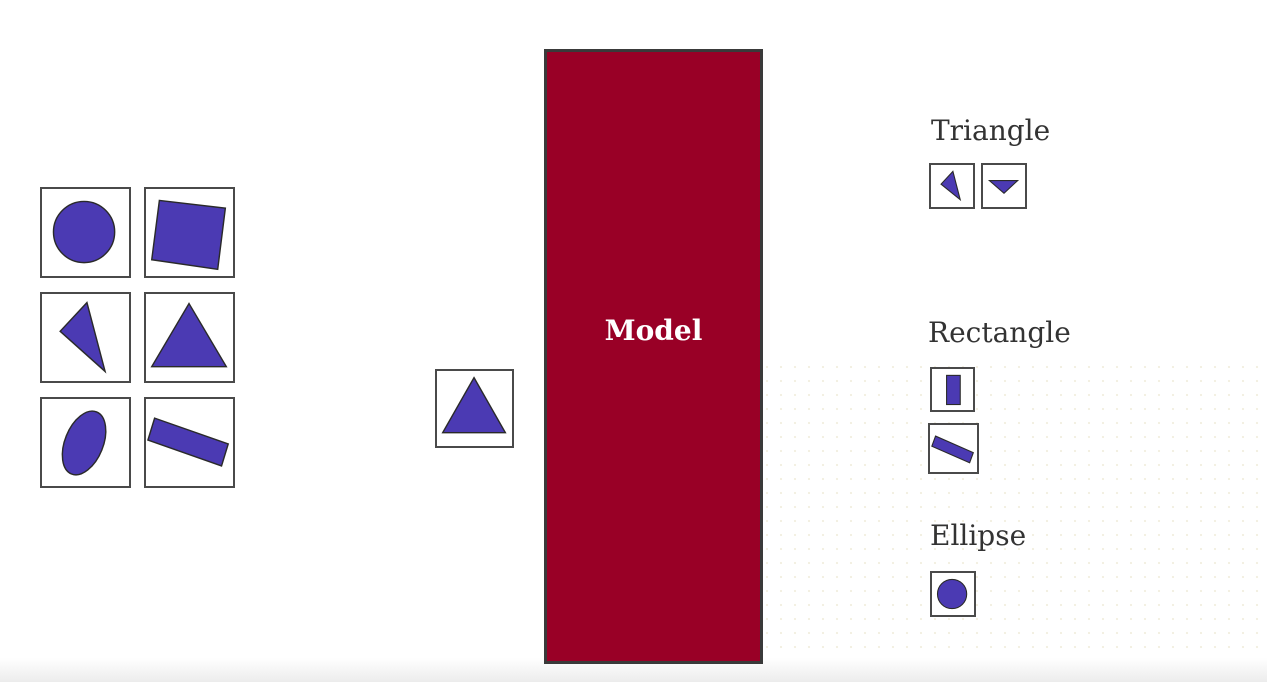 This screenshot has width=1267, height=682. Describe the element at coordinates (999, 332) in the screenshot. I see `rectangle-class-label: Rectangle` at that location.